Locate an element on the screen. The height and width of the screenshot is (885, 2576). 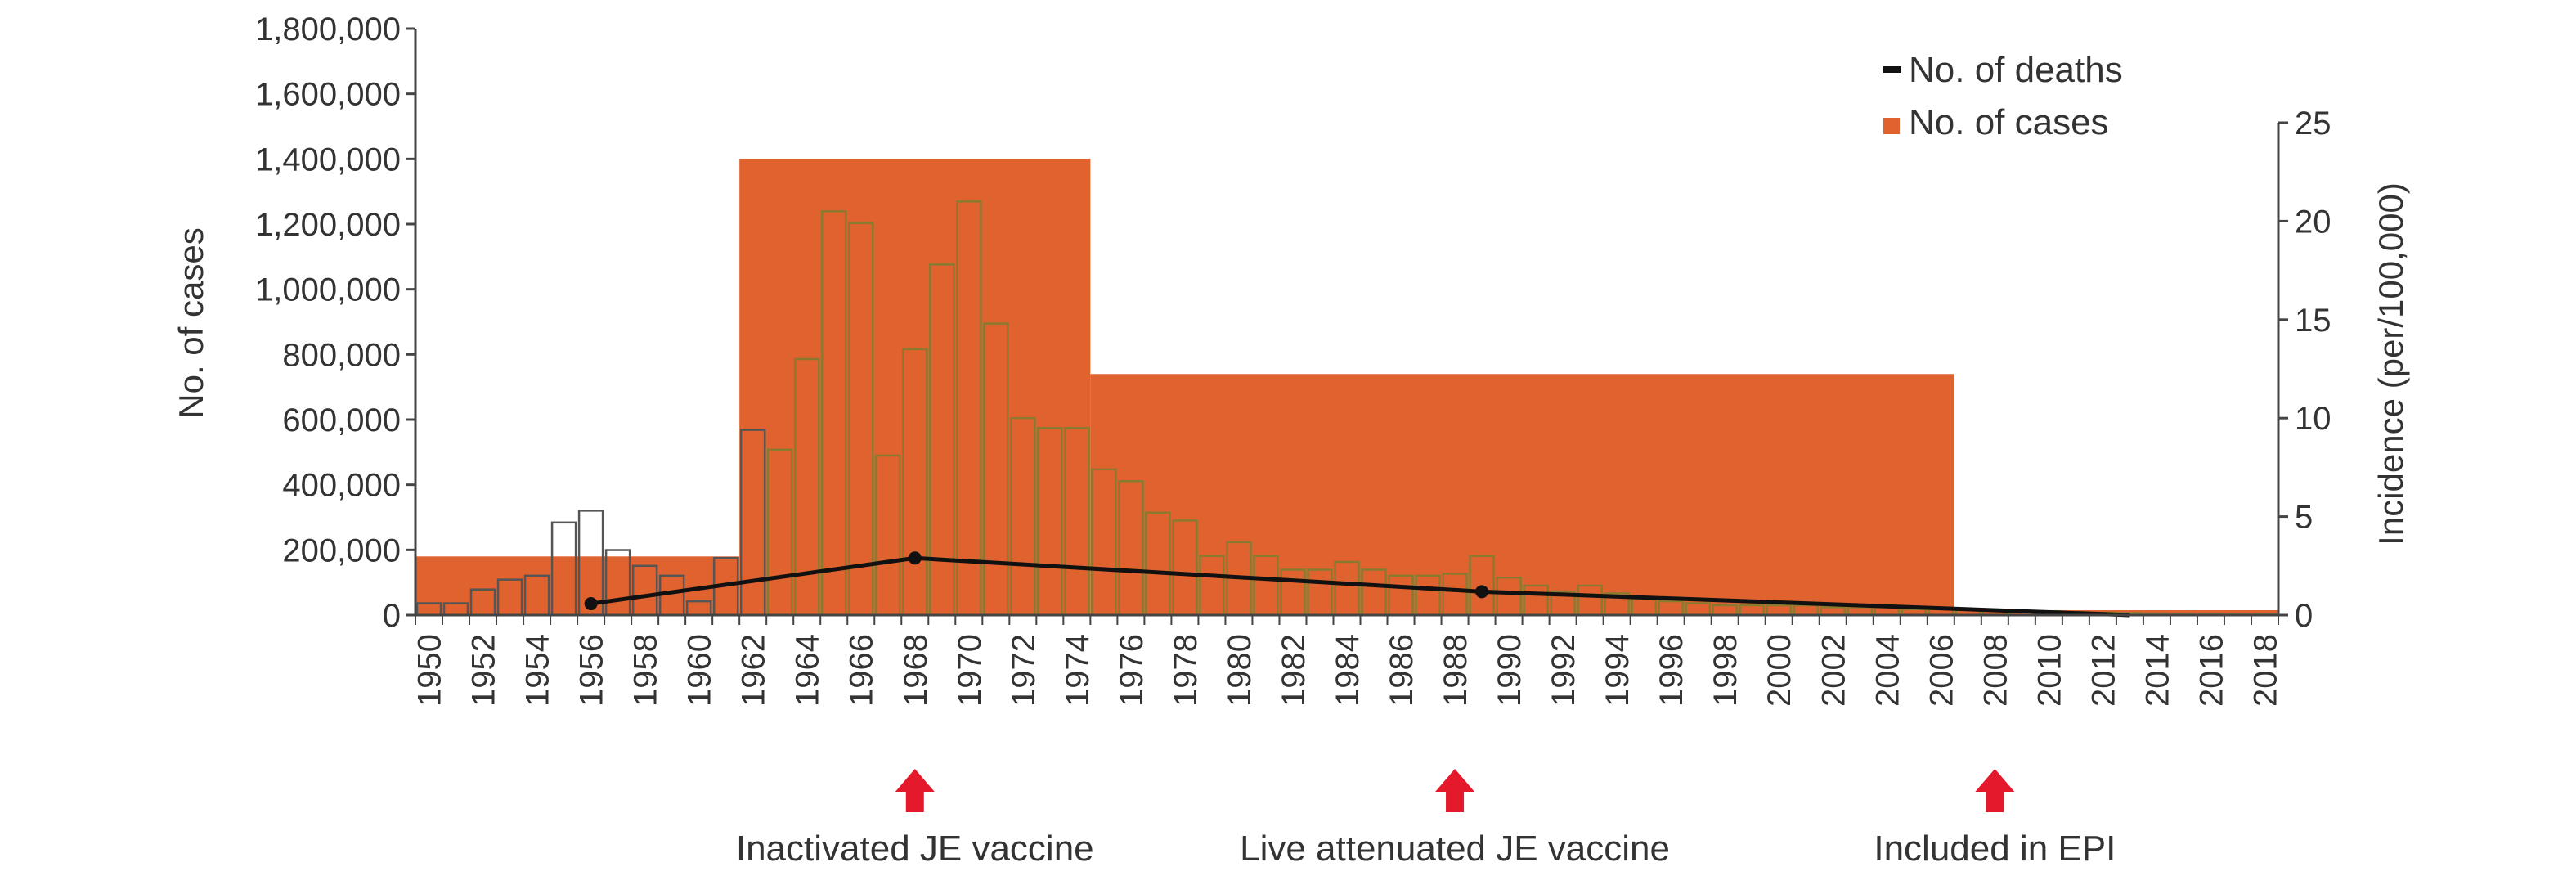
x-tick-label: 1984 is located at coordinates (1348, 670).